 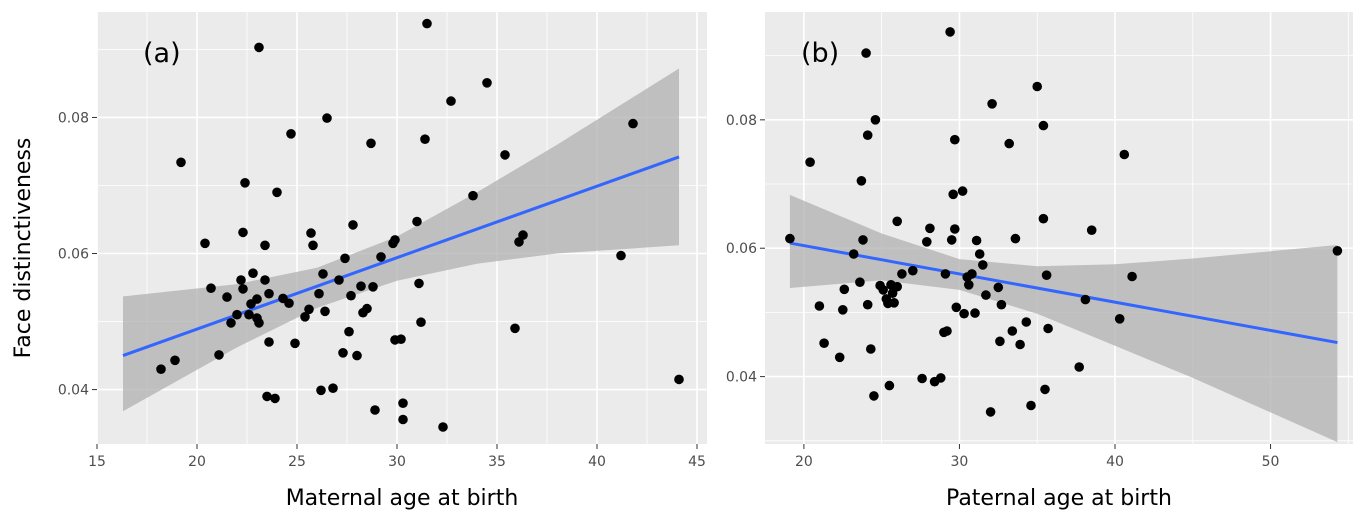 What do you see at coordinates (960, 462) in the screenshot?
I see `x-tick-label: 30` at bounding box center [960, 462].